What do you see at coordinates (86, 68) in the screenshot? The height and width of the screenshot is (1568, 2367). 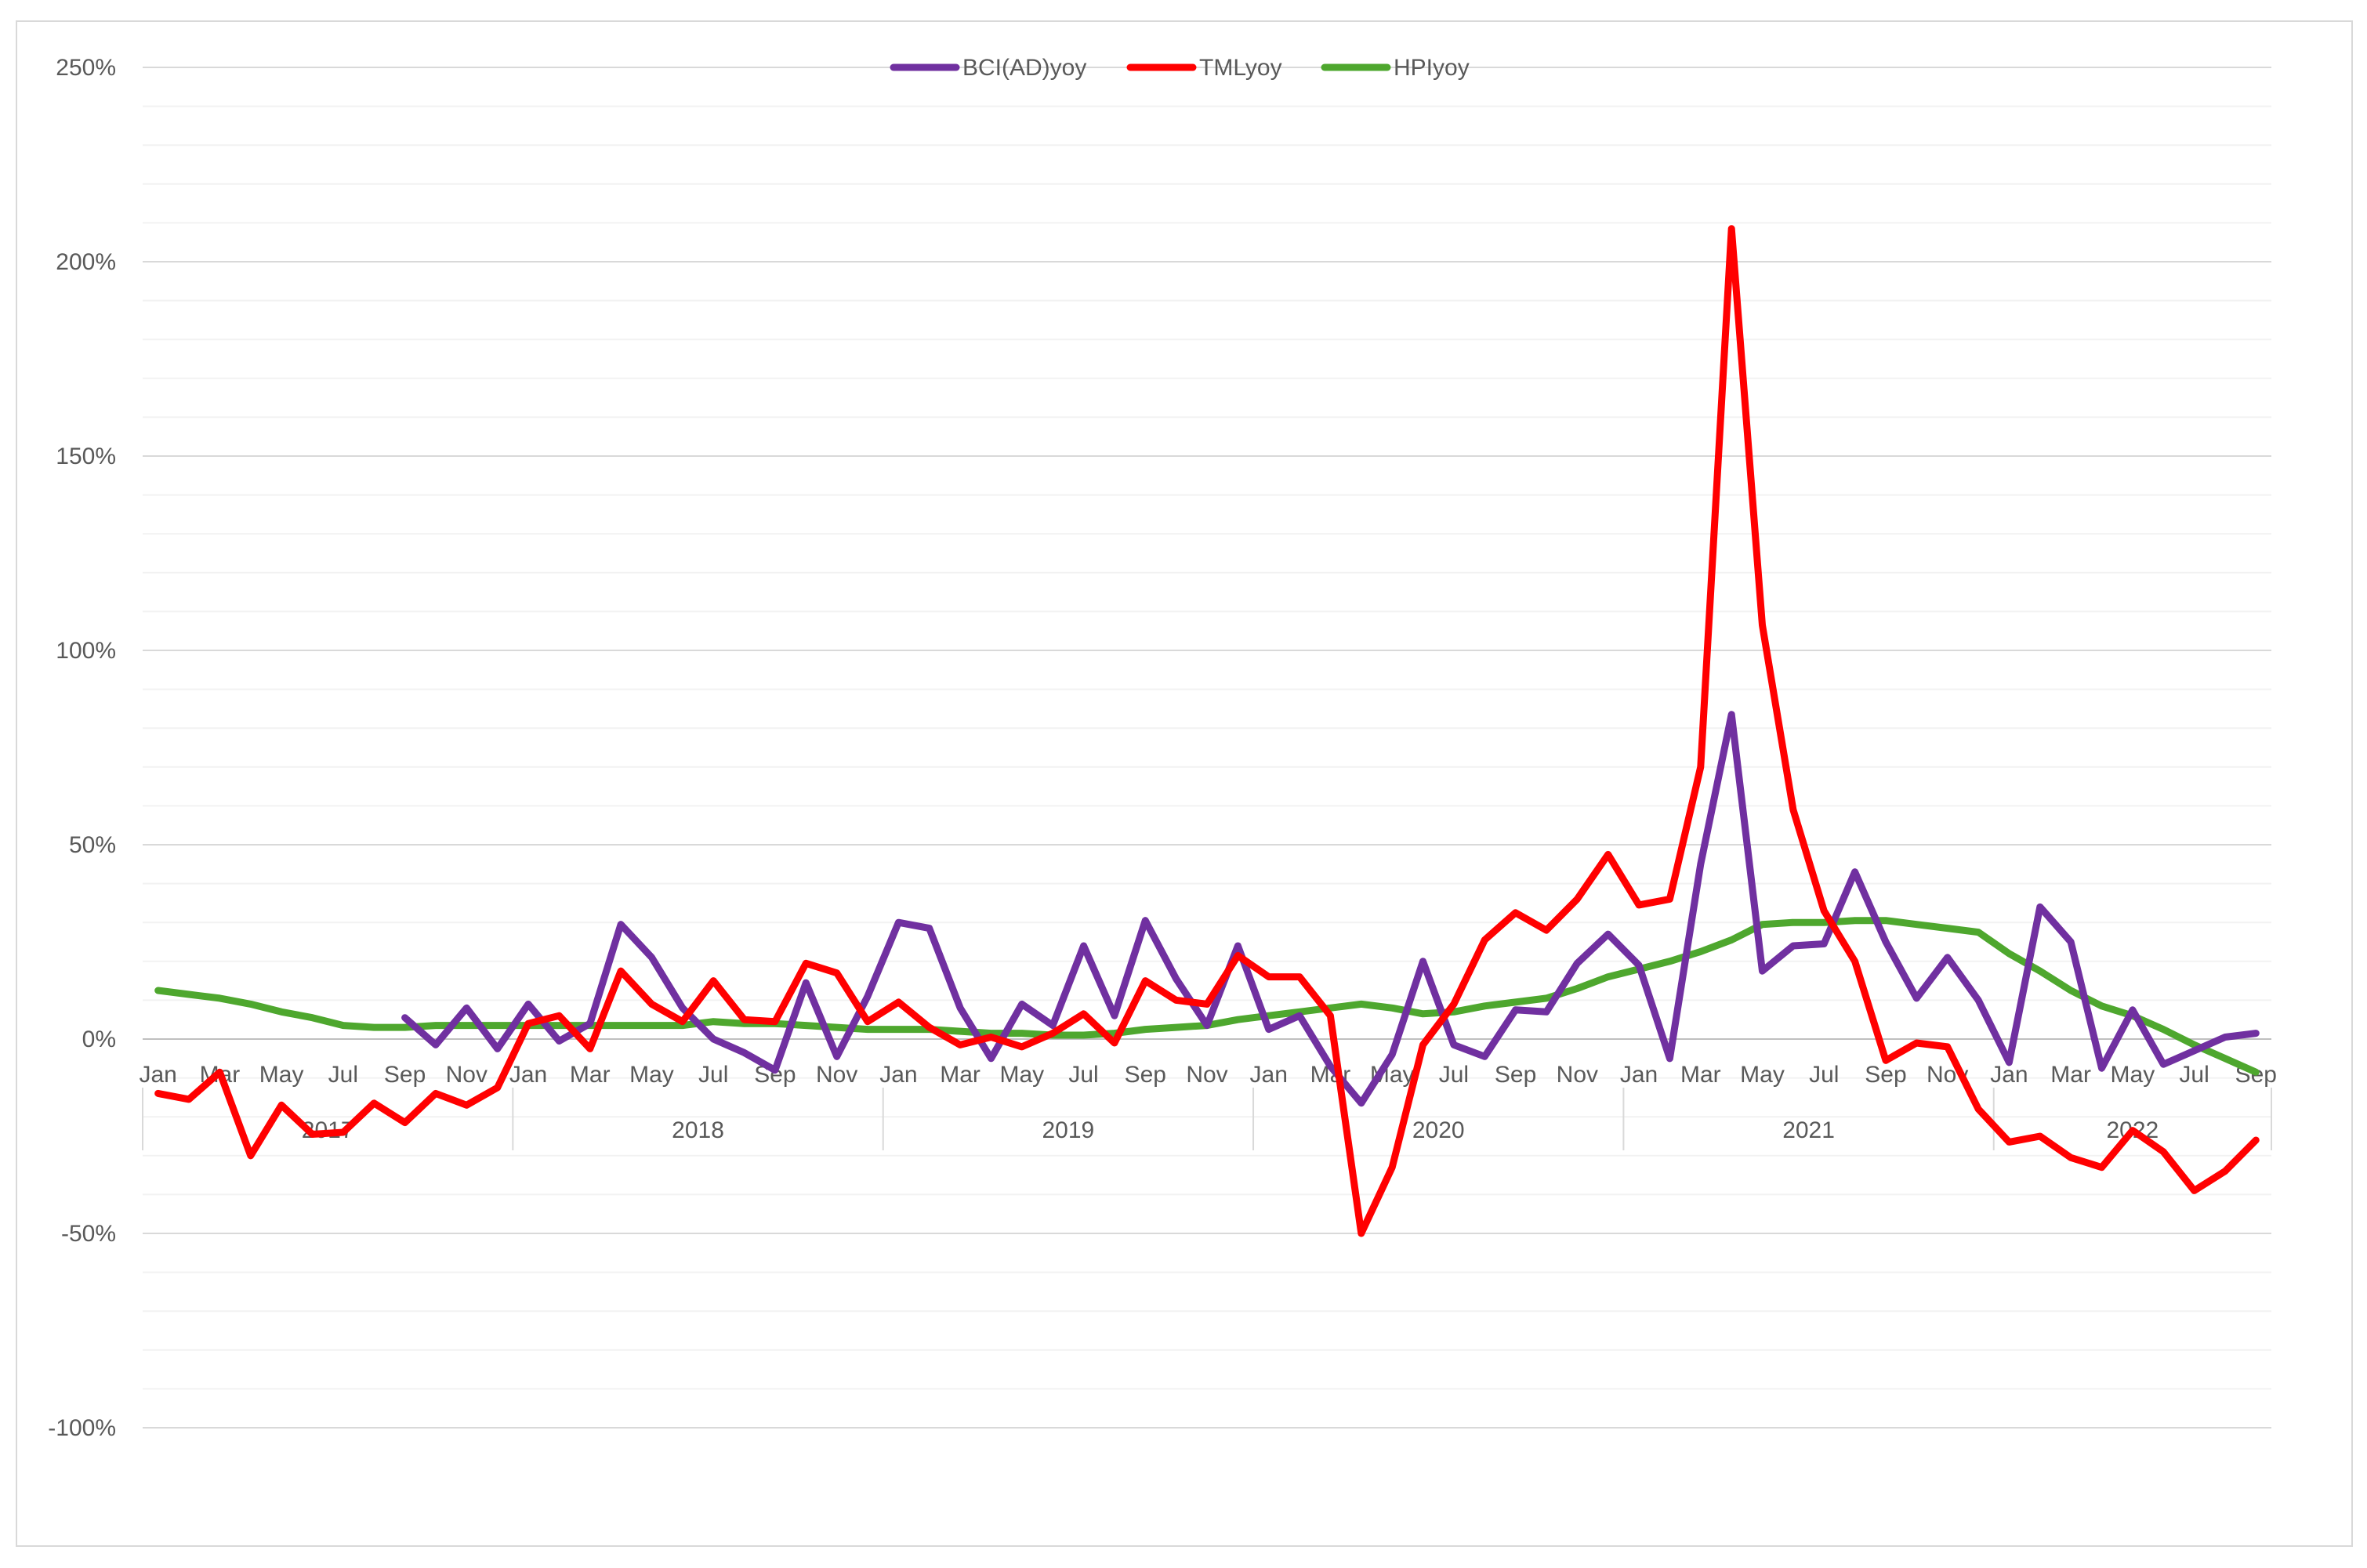 I see `y-tick-label: 250%` at bounding box center [86, 68].